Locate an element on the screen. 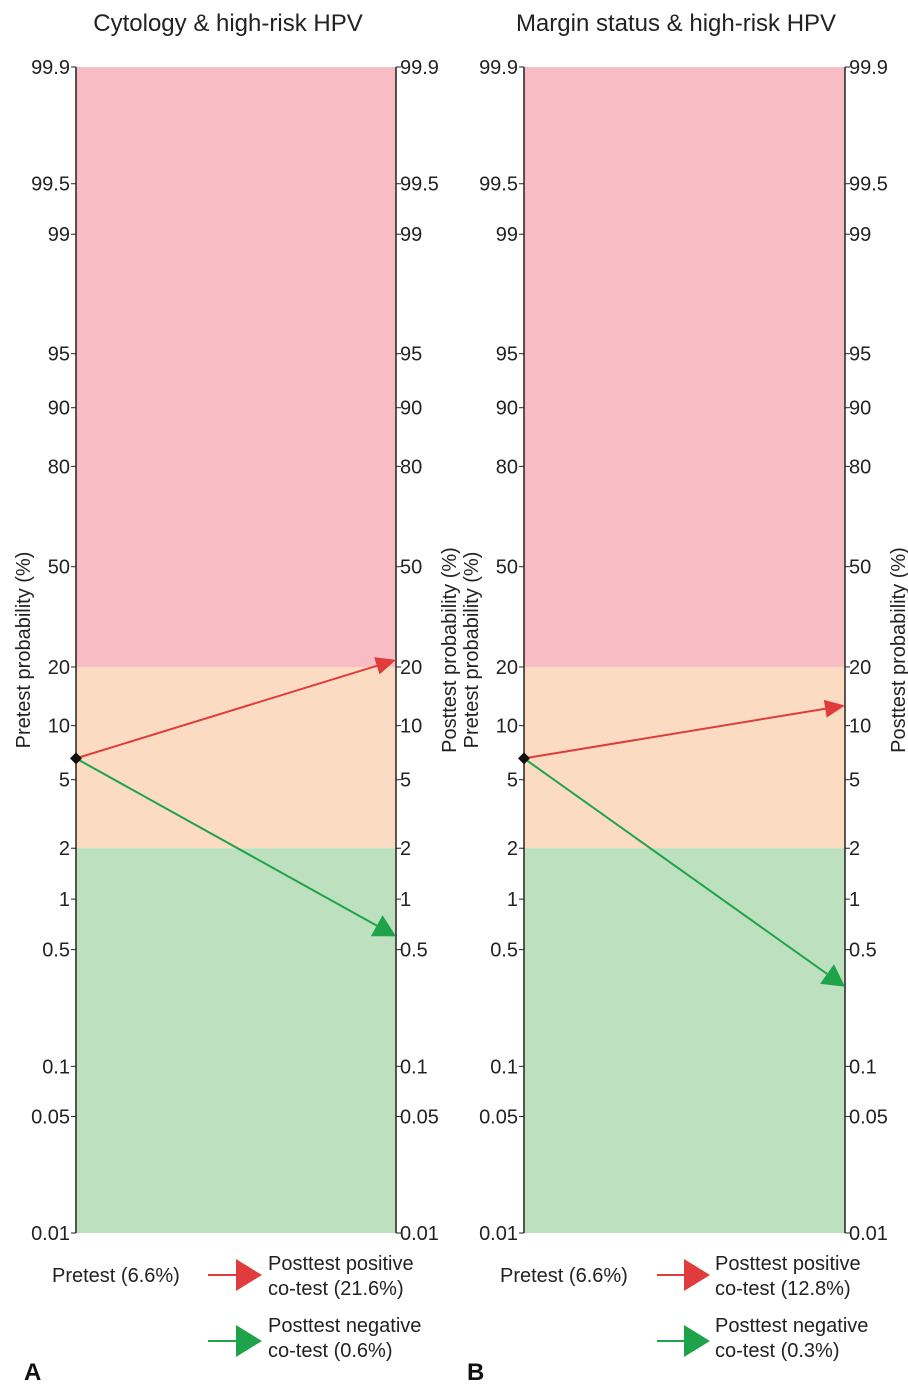 The image size is (908, 1385). left-axis-title: Pretest probability (%) is located at coordinates (24, 650).